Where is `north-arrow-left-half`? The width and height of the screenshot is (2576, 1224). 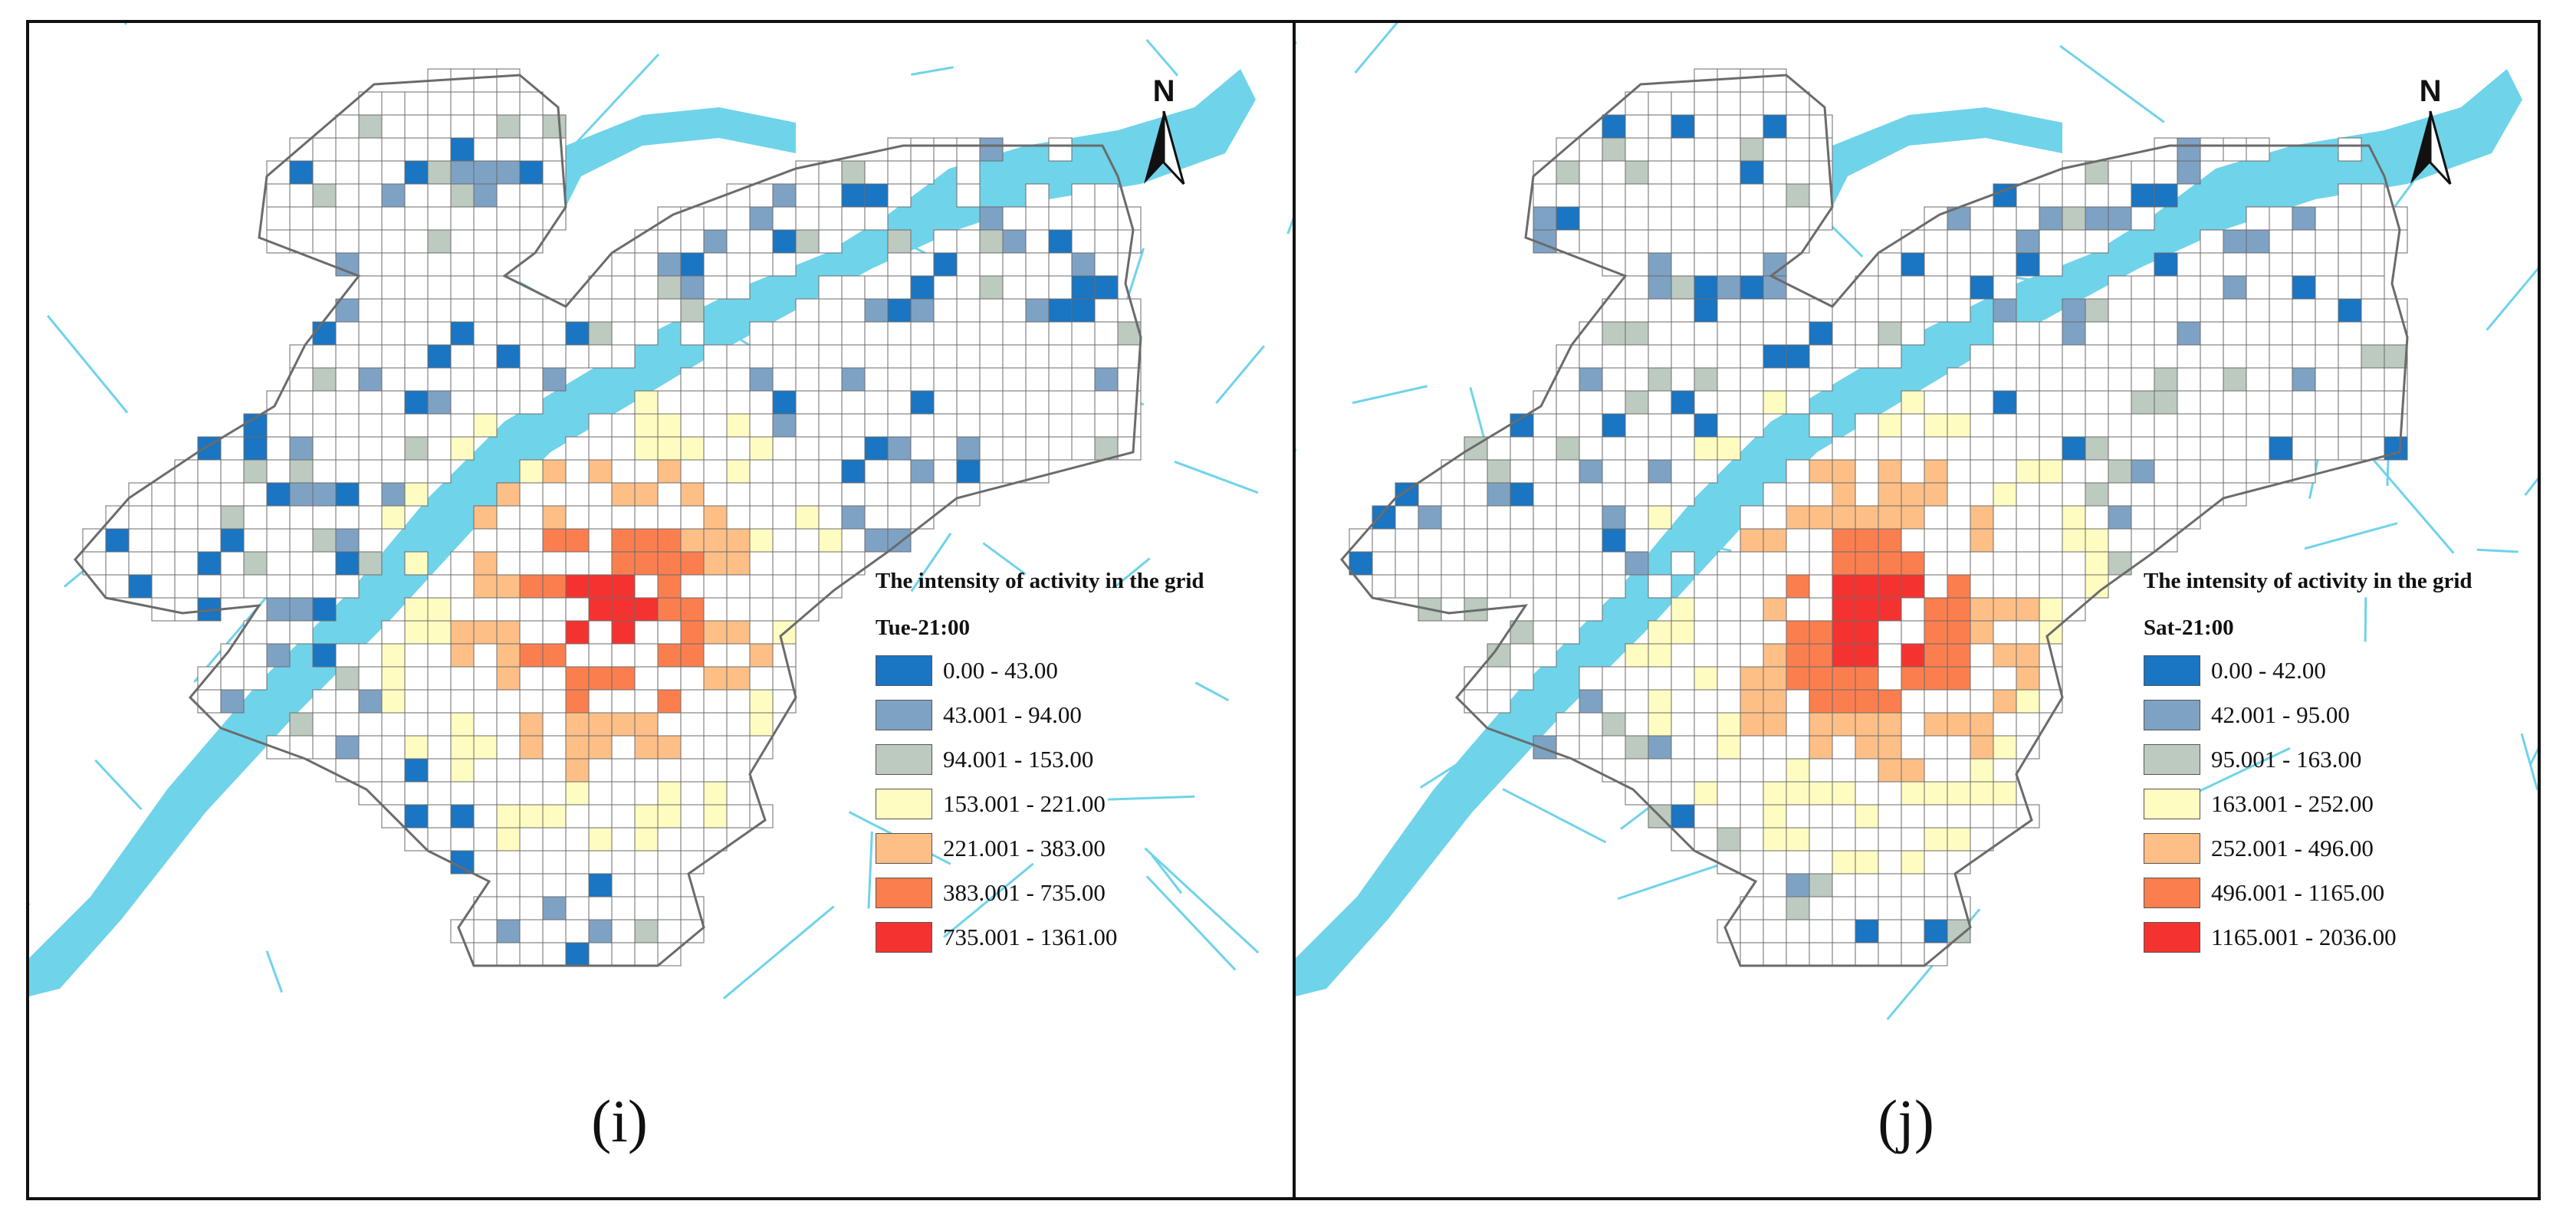 north-arrow-left-half is located at coordinates (2420, 147).